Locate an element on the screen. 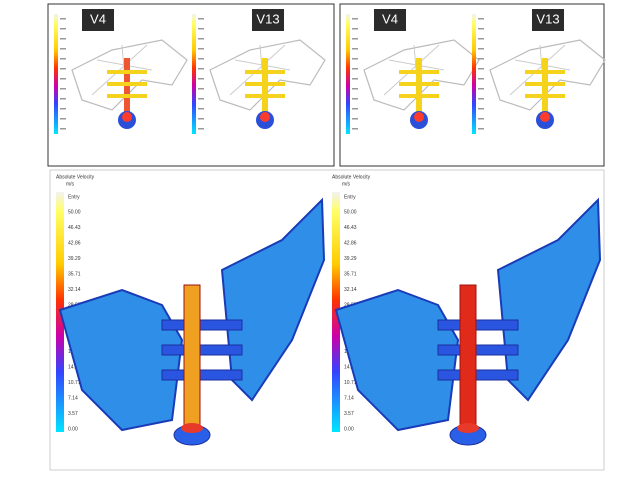  legend-value: 50.00 is located at coordinates (350, 212).